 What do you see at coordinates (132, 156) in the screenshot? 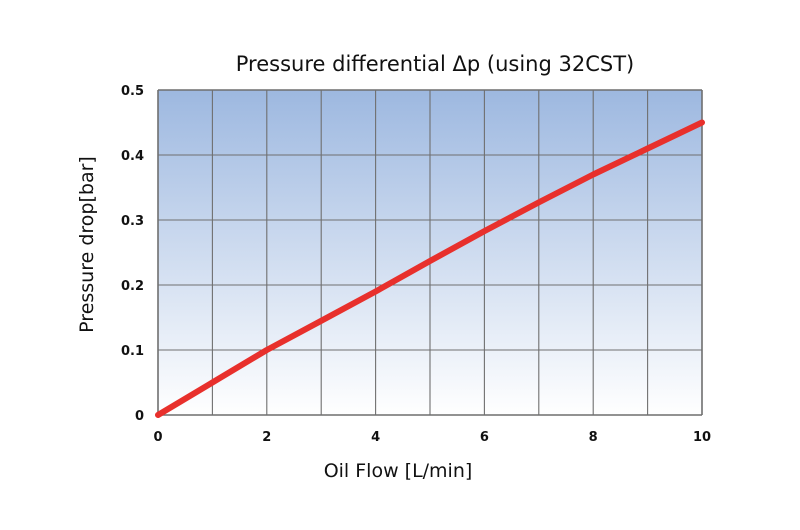
I see `y-tick-label: 0.4` at bounding box center [132, 156].